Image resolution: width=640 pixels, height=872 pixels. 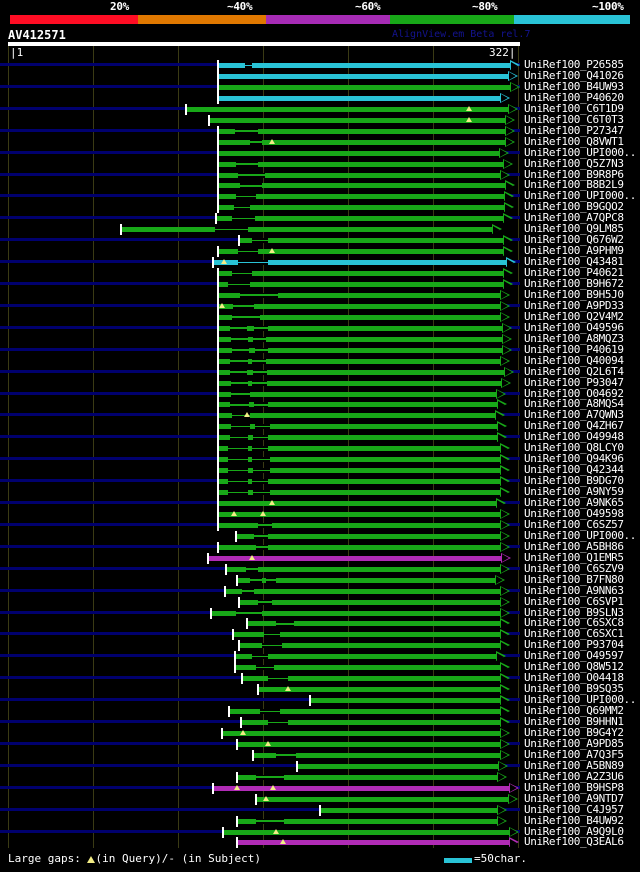 What do you see at coordinates (574, 426) in the screenshot?
I see `hit-sequence-name: UniRef100_Q4ZH67` at bounding box center [574, 426].